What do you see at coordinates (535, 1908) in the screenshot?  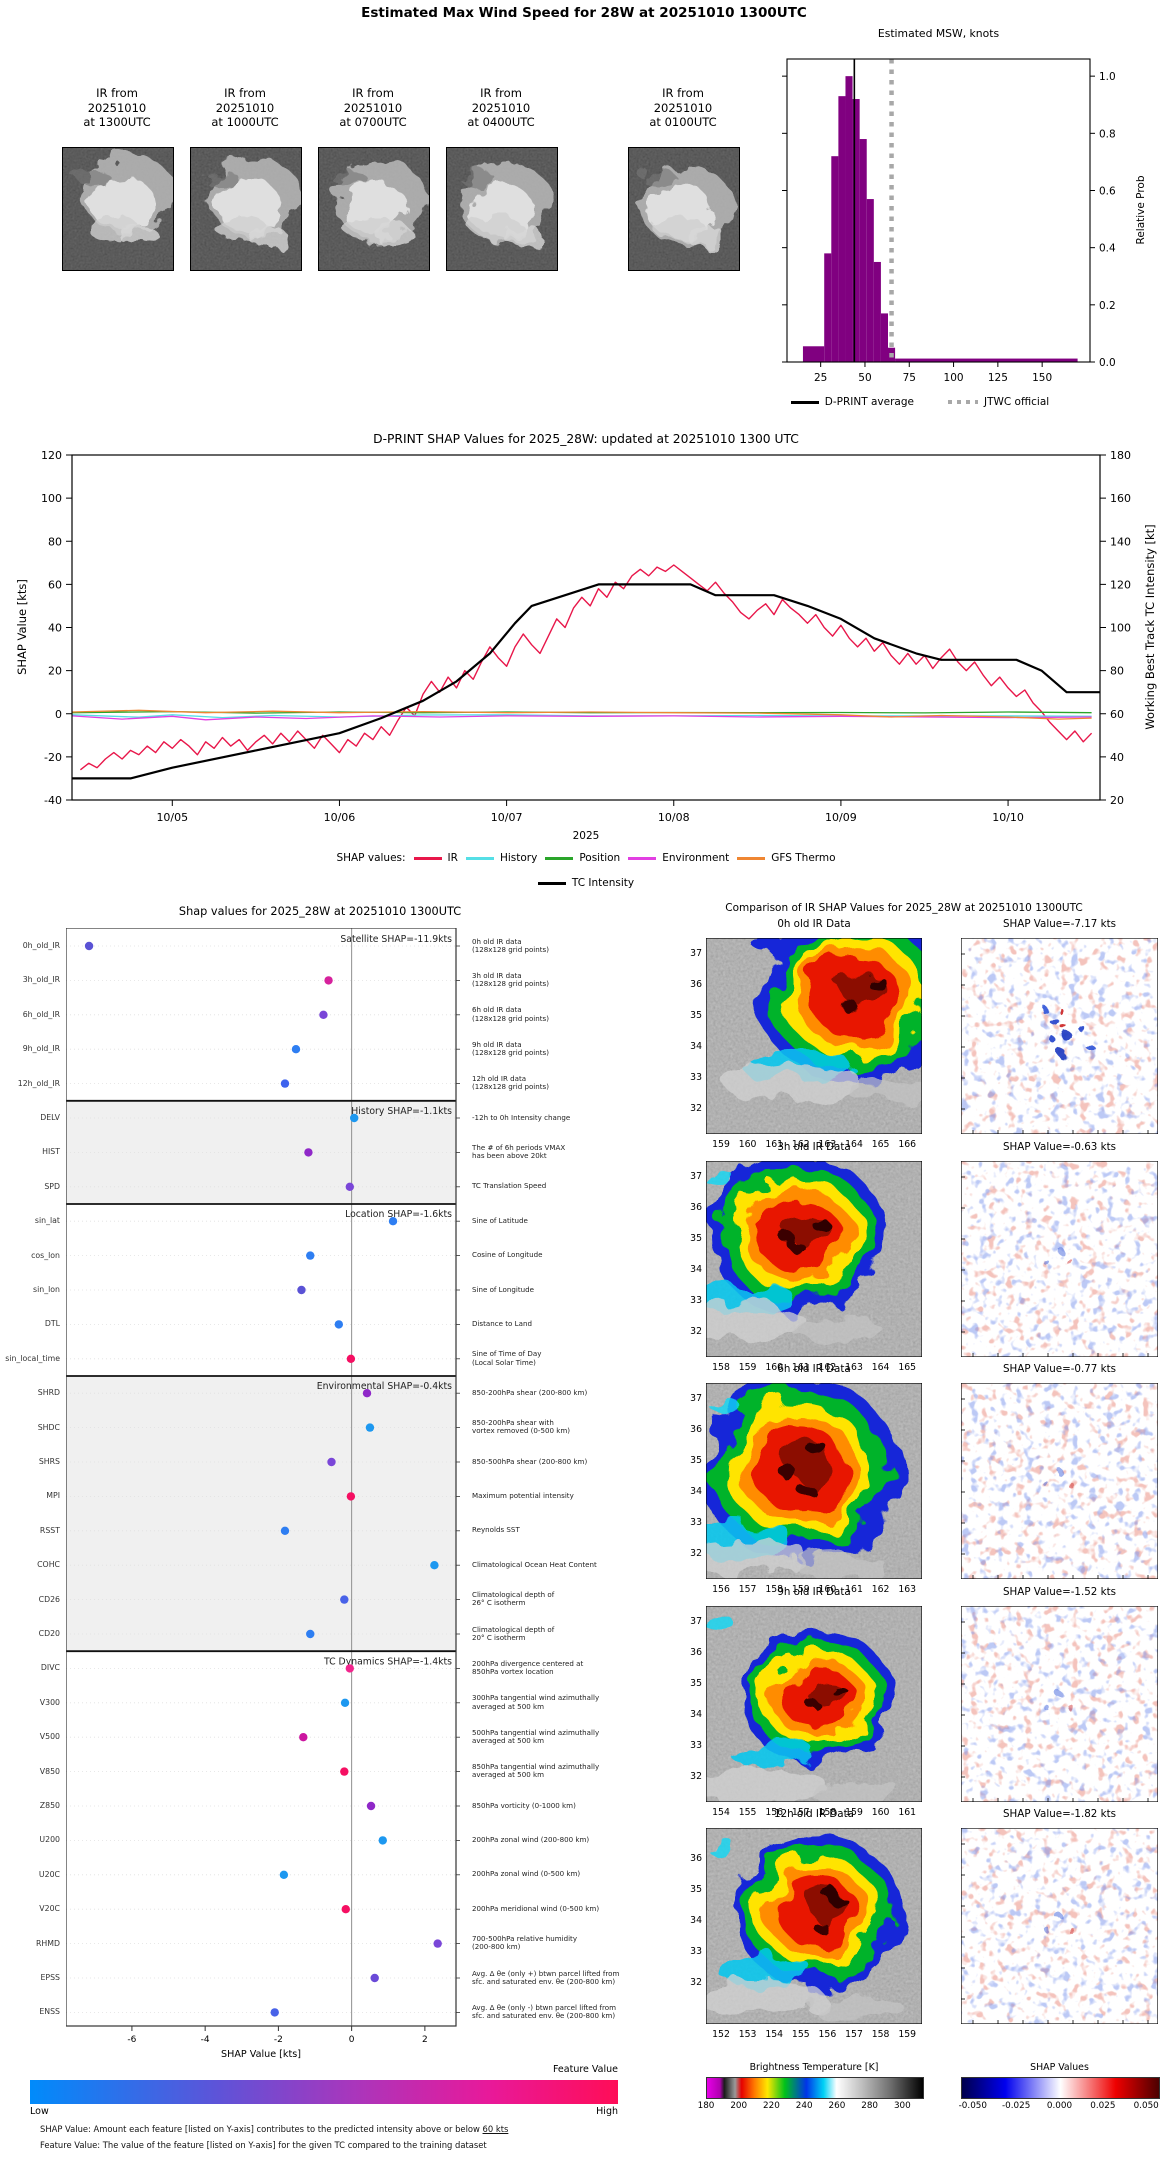 I see `feature-desc-V20C: 200hPa meridional wind (0-500 km)` at bounding box center [535, 1908].